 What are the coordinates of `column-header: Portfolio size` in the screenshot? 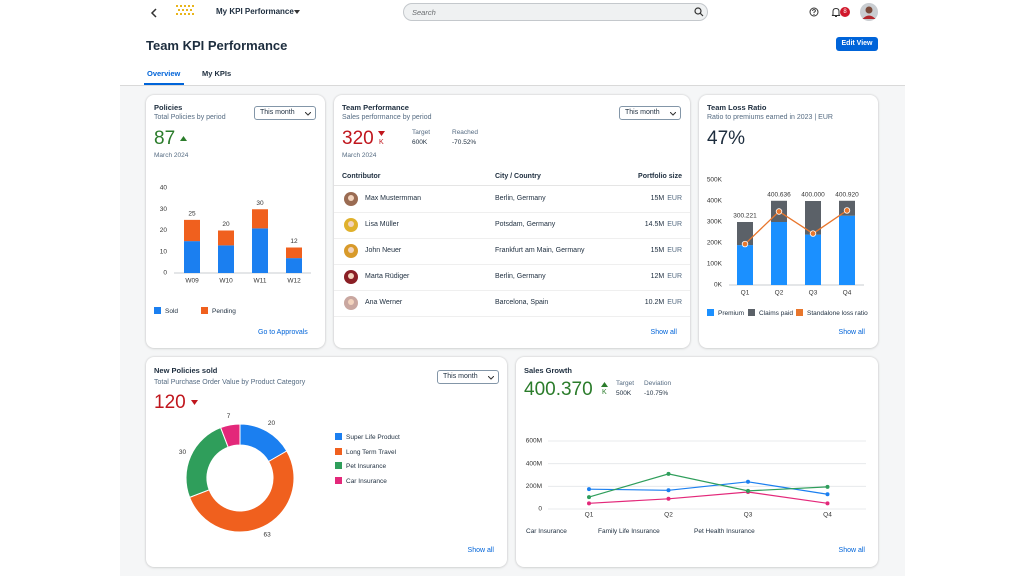 It's located at (660, 176).